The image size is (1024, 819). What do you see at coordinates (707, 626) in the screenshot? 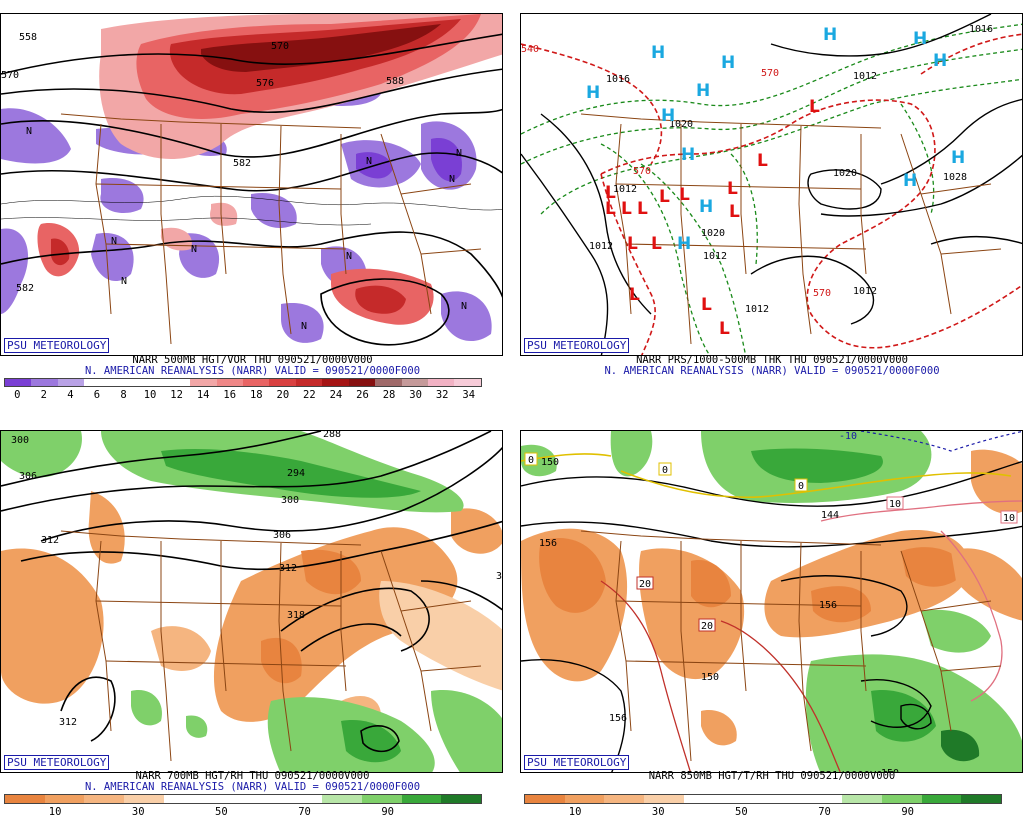
I see `isotherm-label: 20` at bounding box center [707, 626].